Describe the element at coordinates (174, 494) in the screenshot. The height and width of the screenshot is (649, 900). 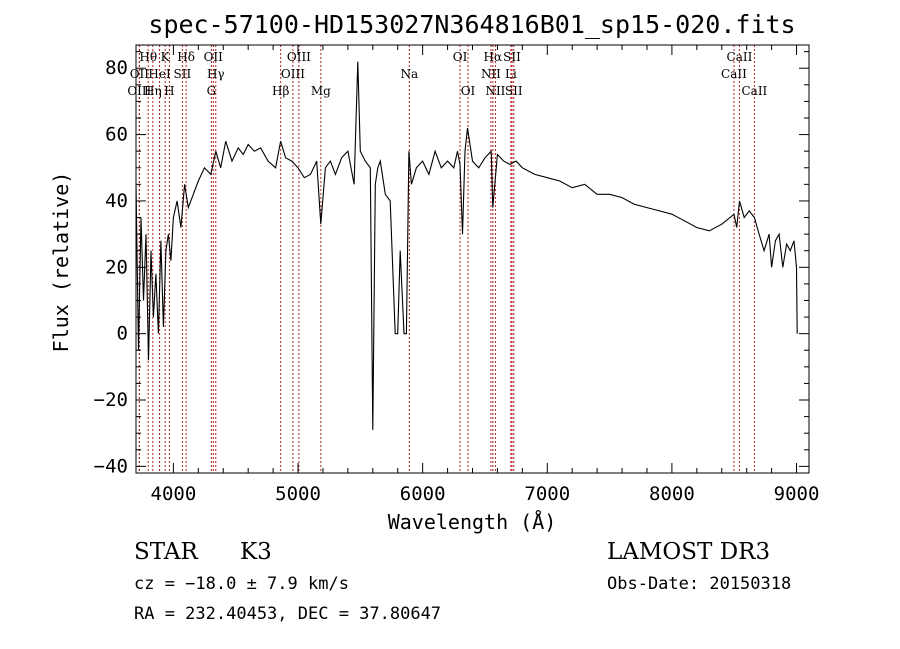
I see `x-tick-label-4000: 4000` at that location.